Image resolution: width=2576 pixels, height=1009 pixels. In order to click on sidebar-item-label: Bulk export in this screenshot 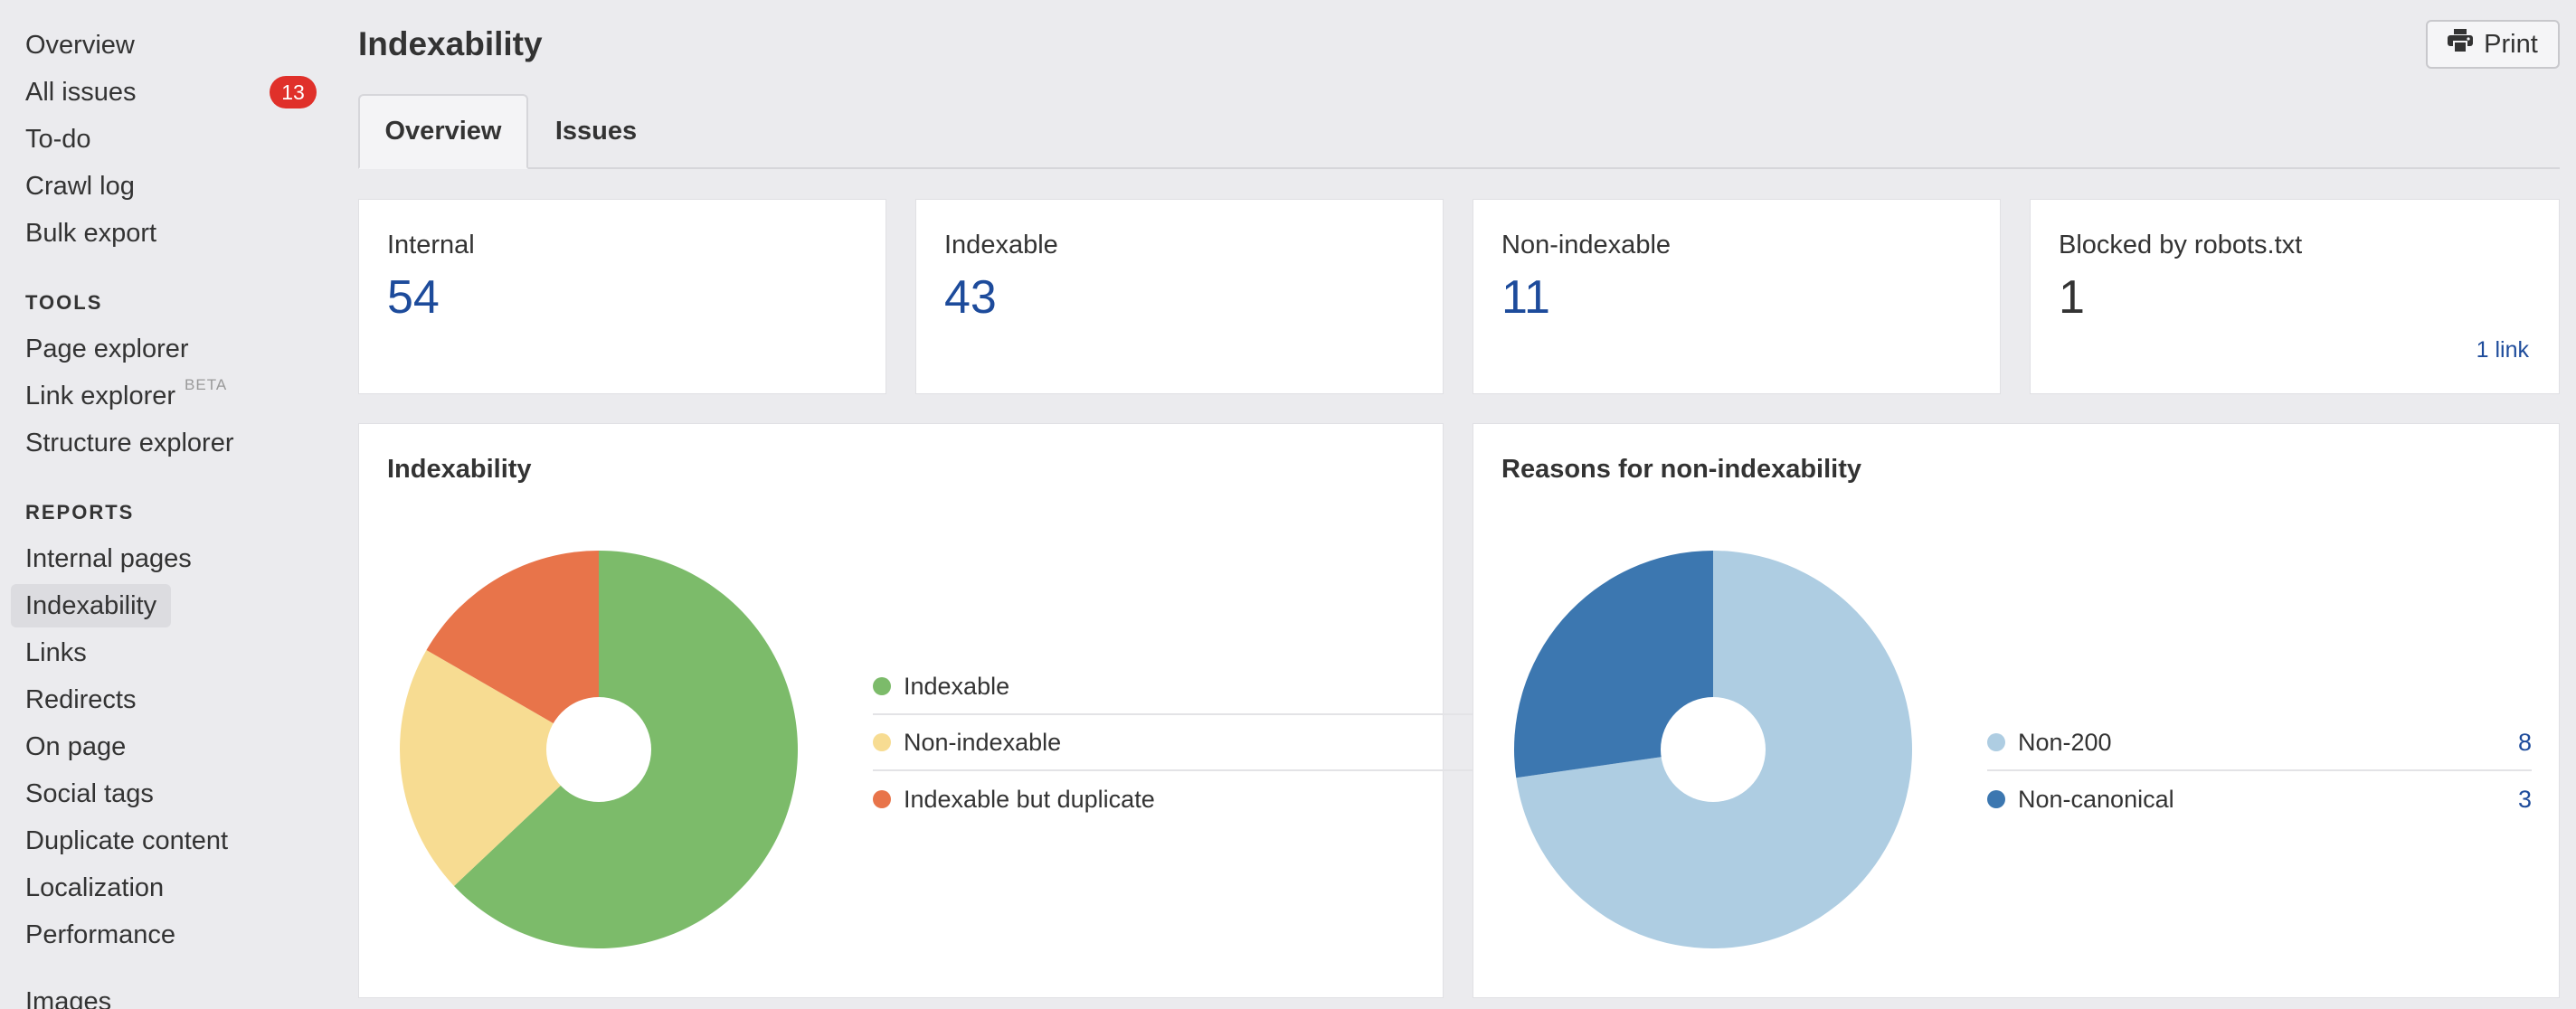, I will do `click(91, 233)`.